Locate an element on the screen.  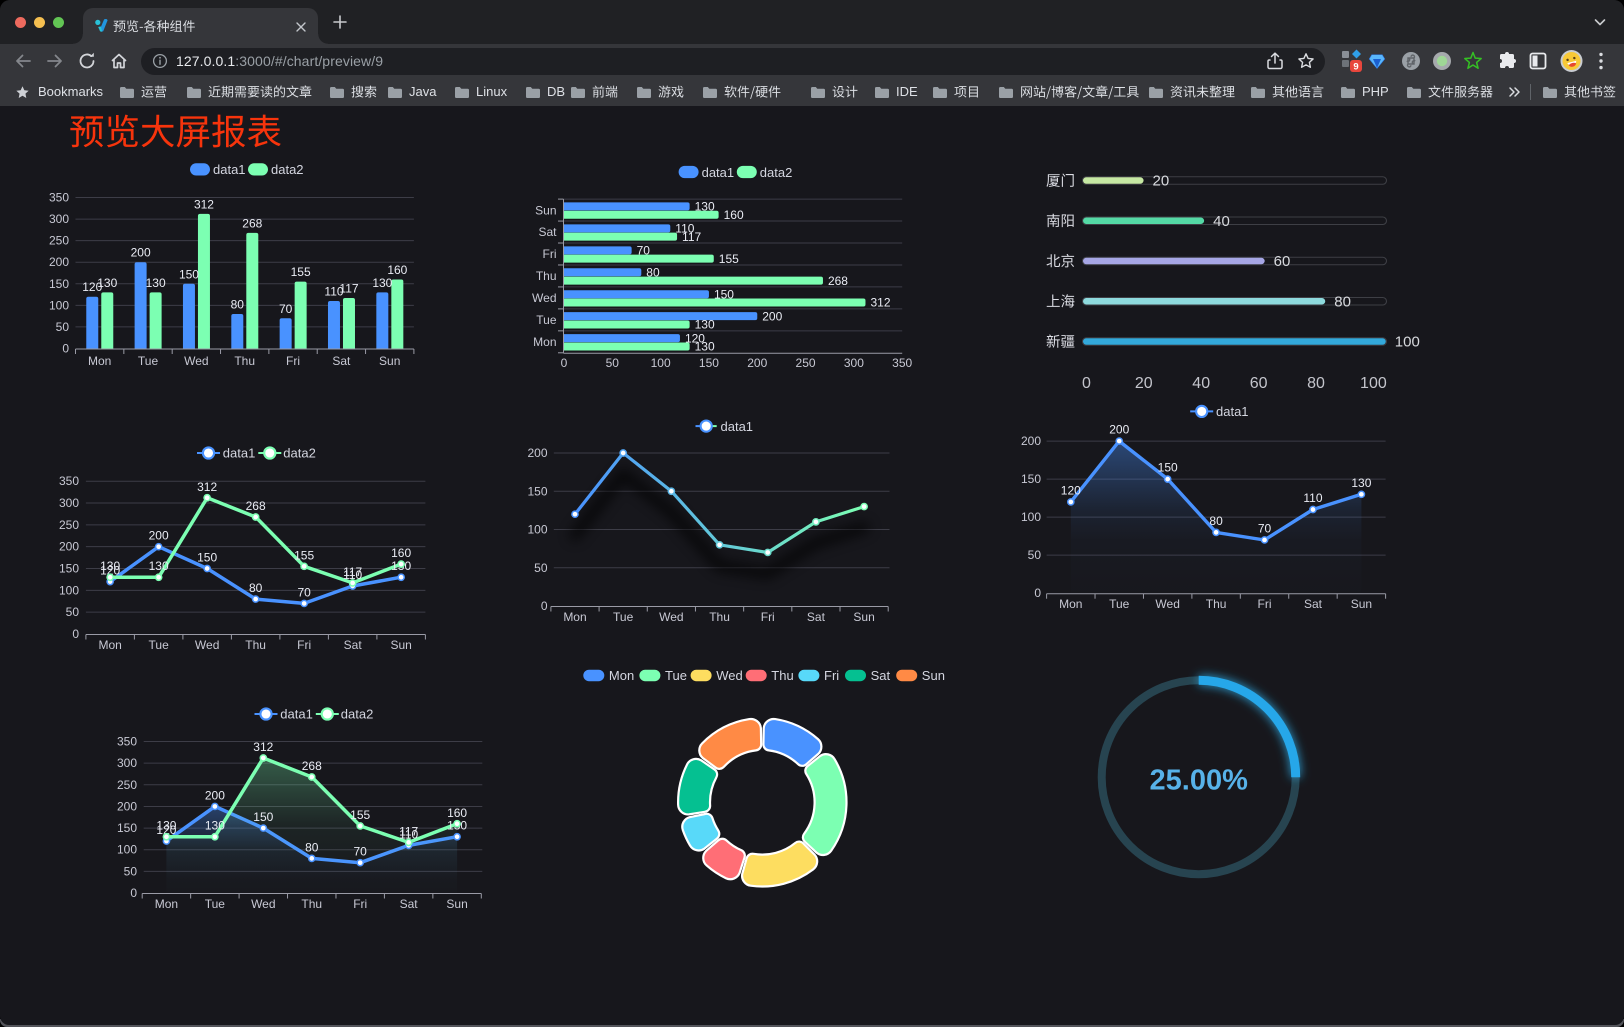
svg-text: 60 is located at coordinates (1259, 383).